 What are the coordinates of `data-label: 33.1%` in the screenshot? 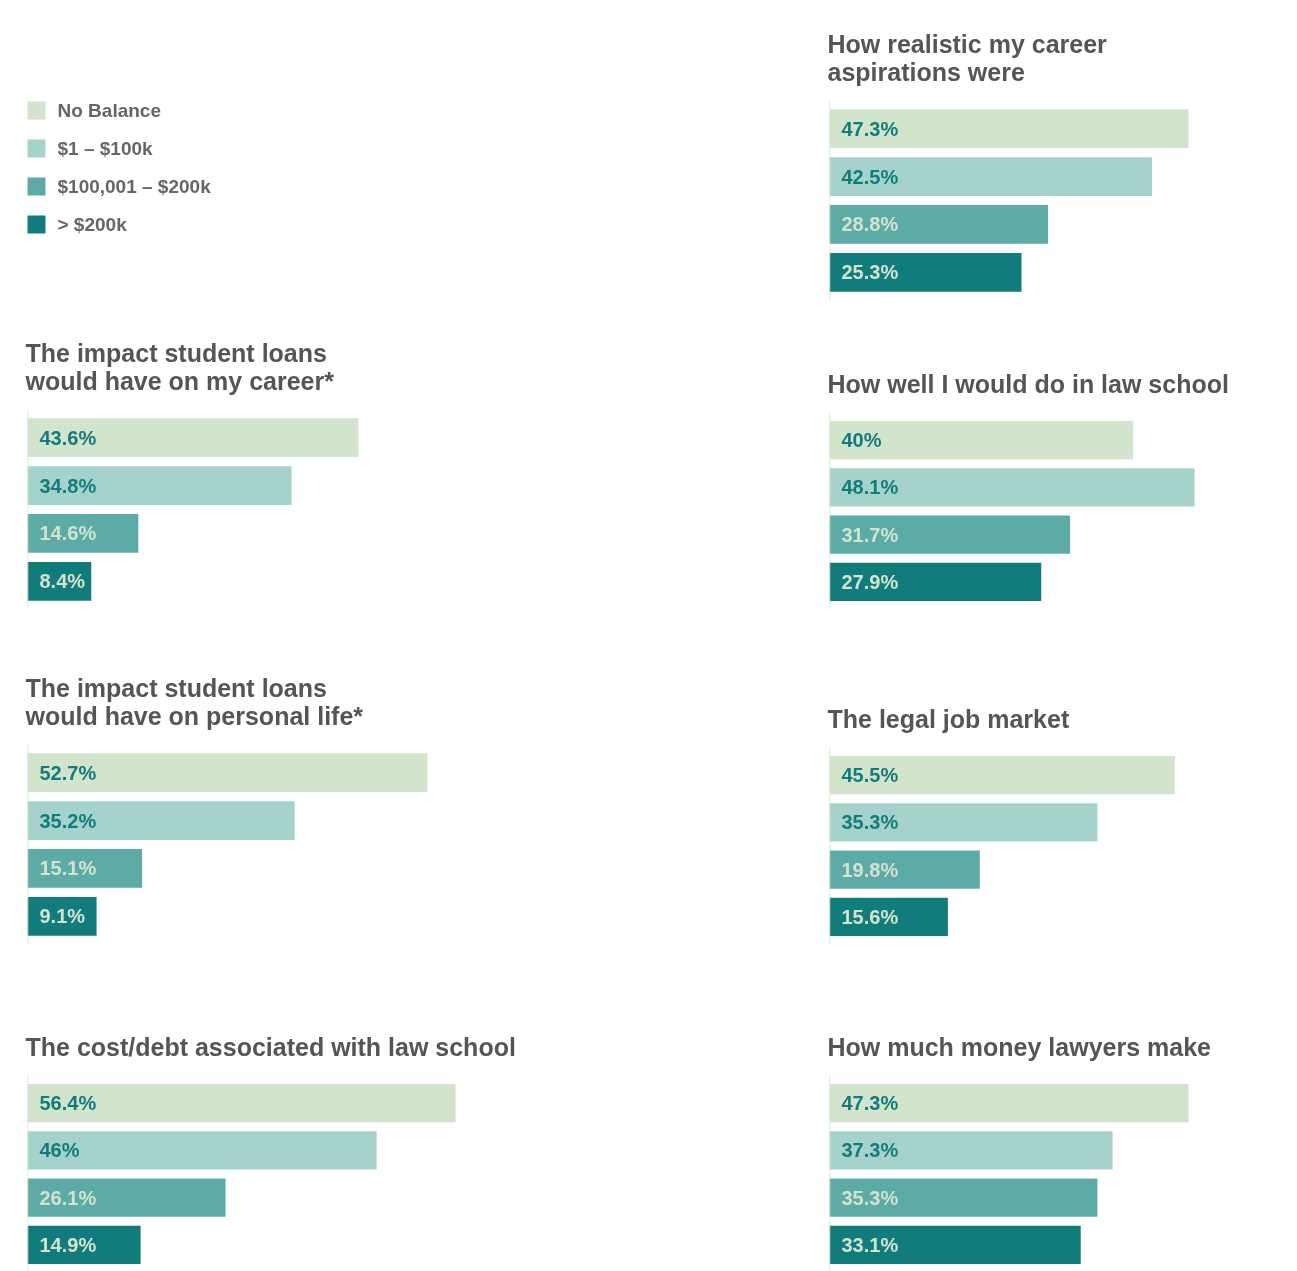 It's located at (870, 1244).